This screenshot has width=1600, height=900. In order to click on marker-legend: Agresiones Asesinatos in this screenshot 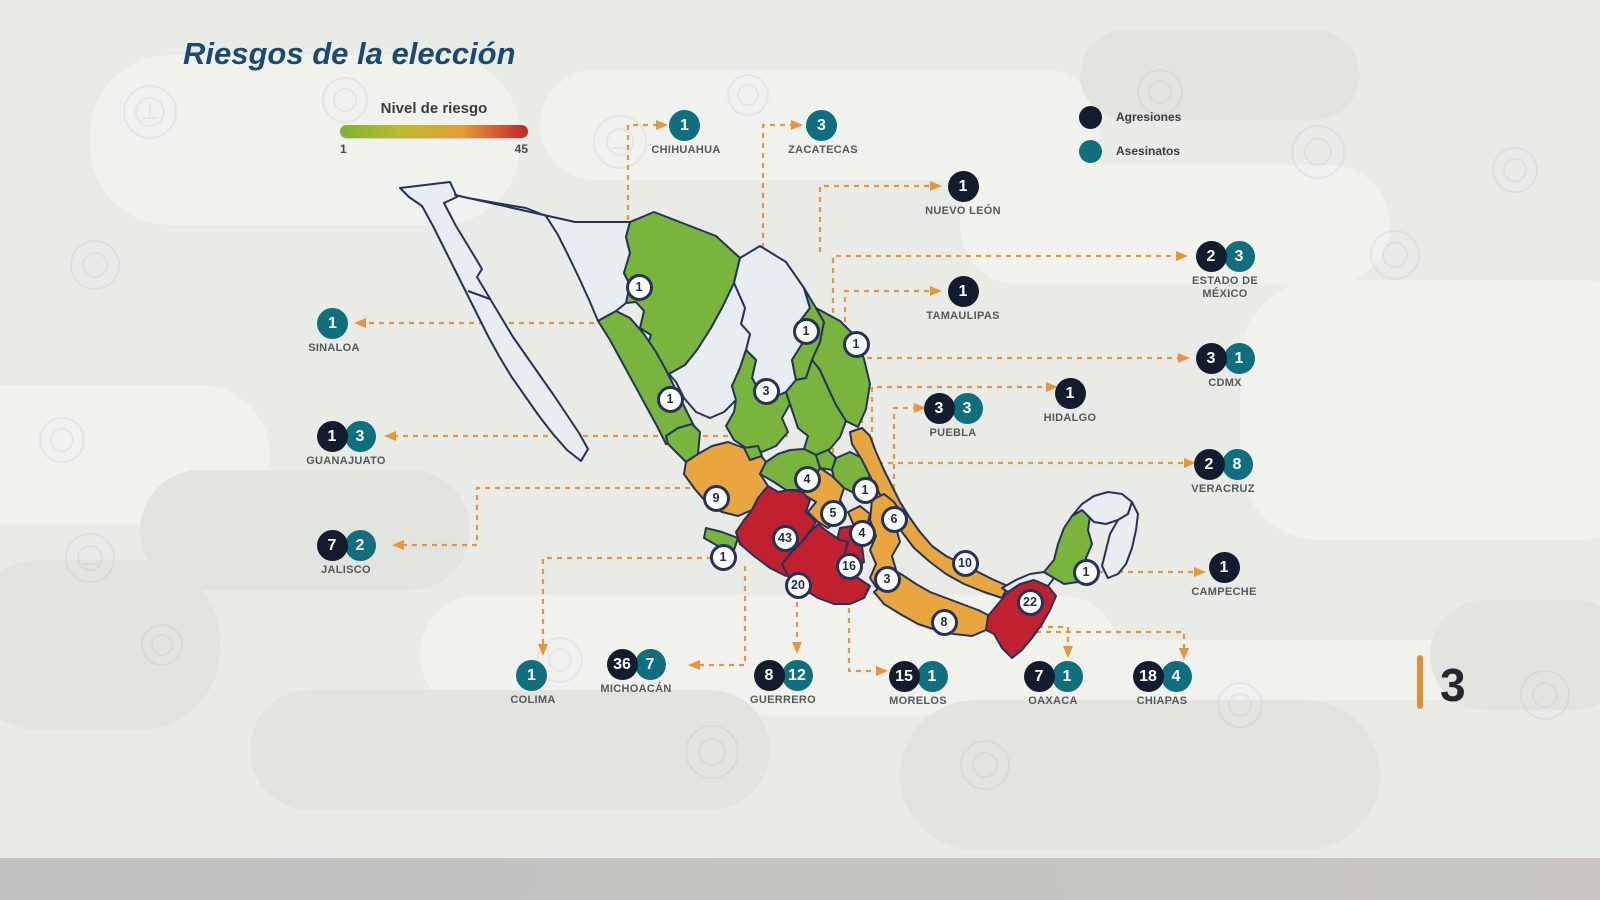, I will do `click(1130, 138)`.